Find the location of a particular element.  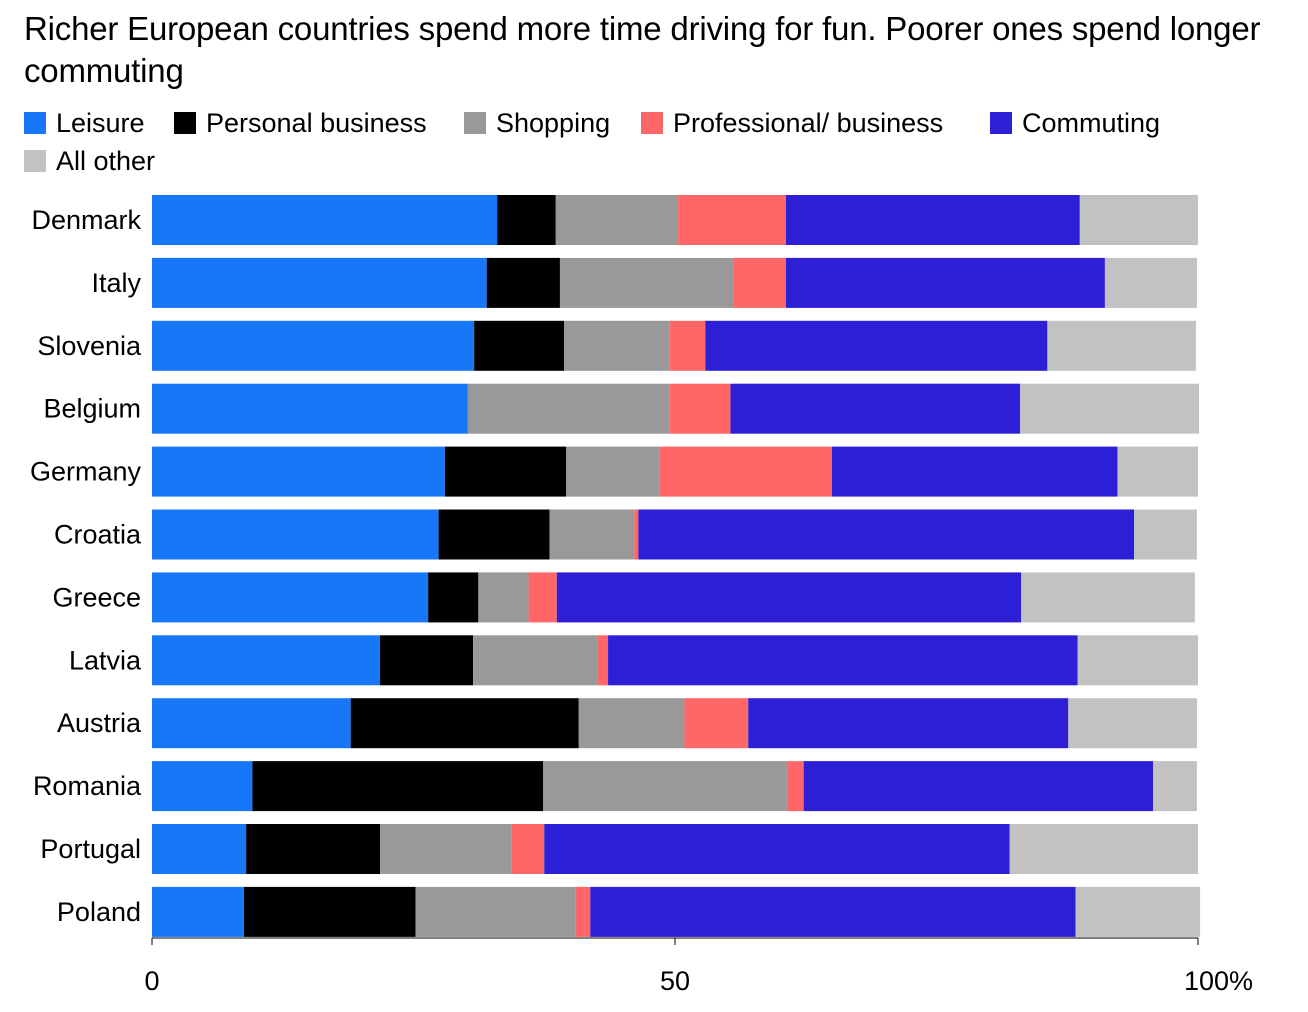

bar-italy-professional-business is located at coordinates (759, 282).